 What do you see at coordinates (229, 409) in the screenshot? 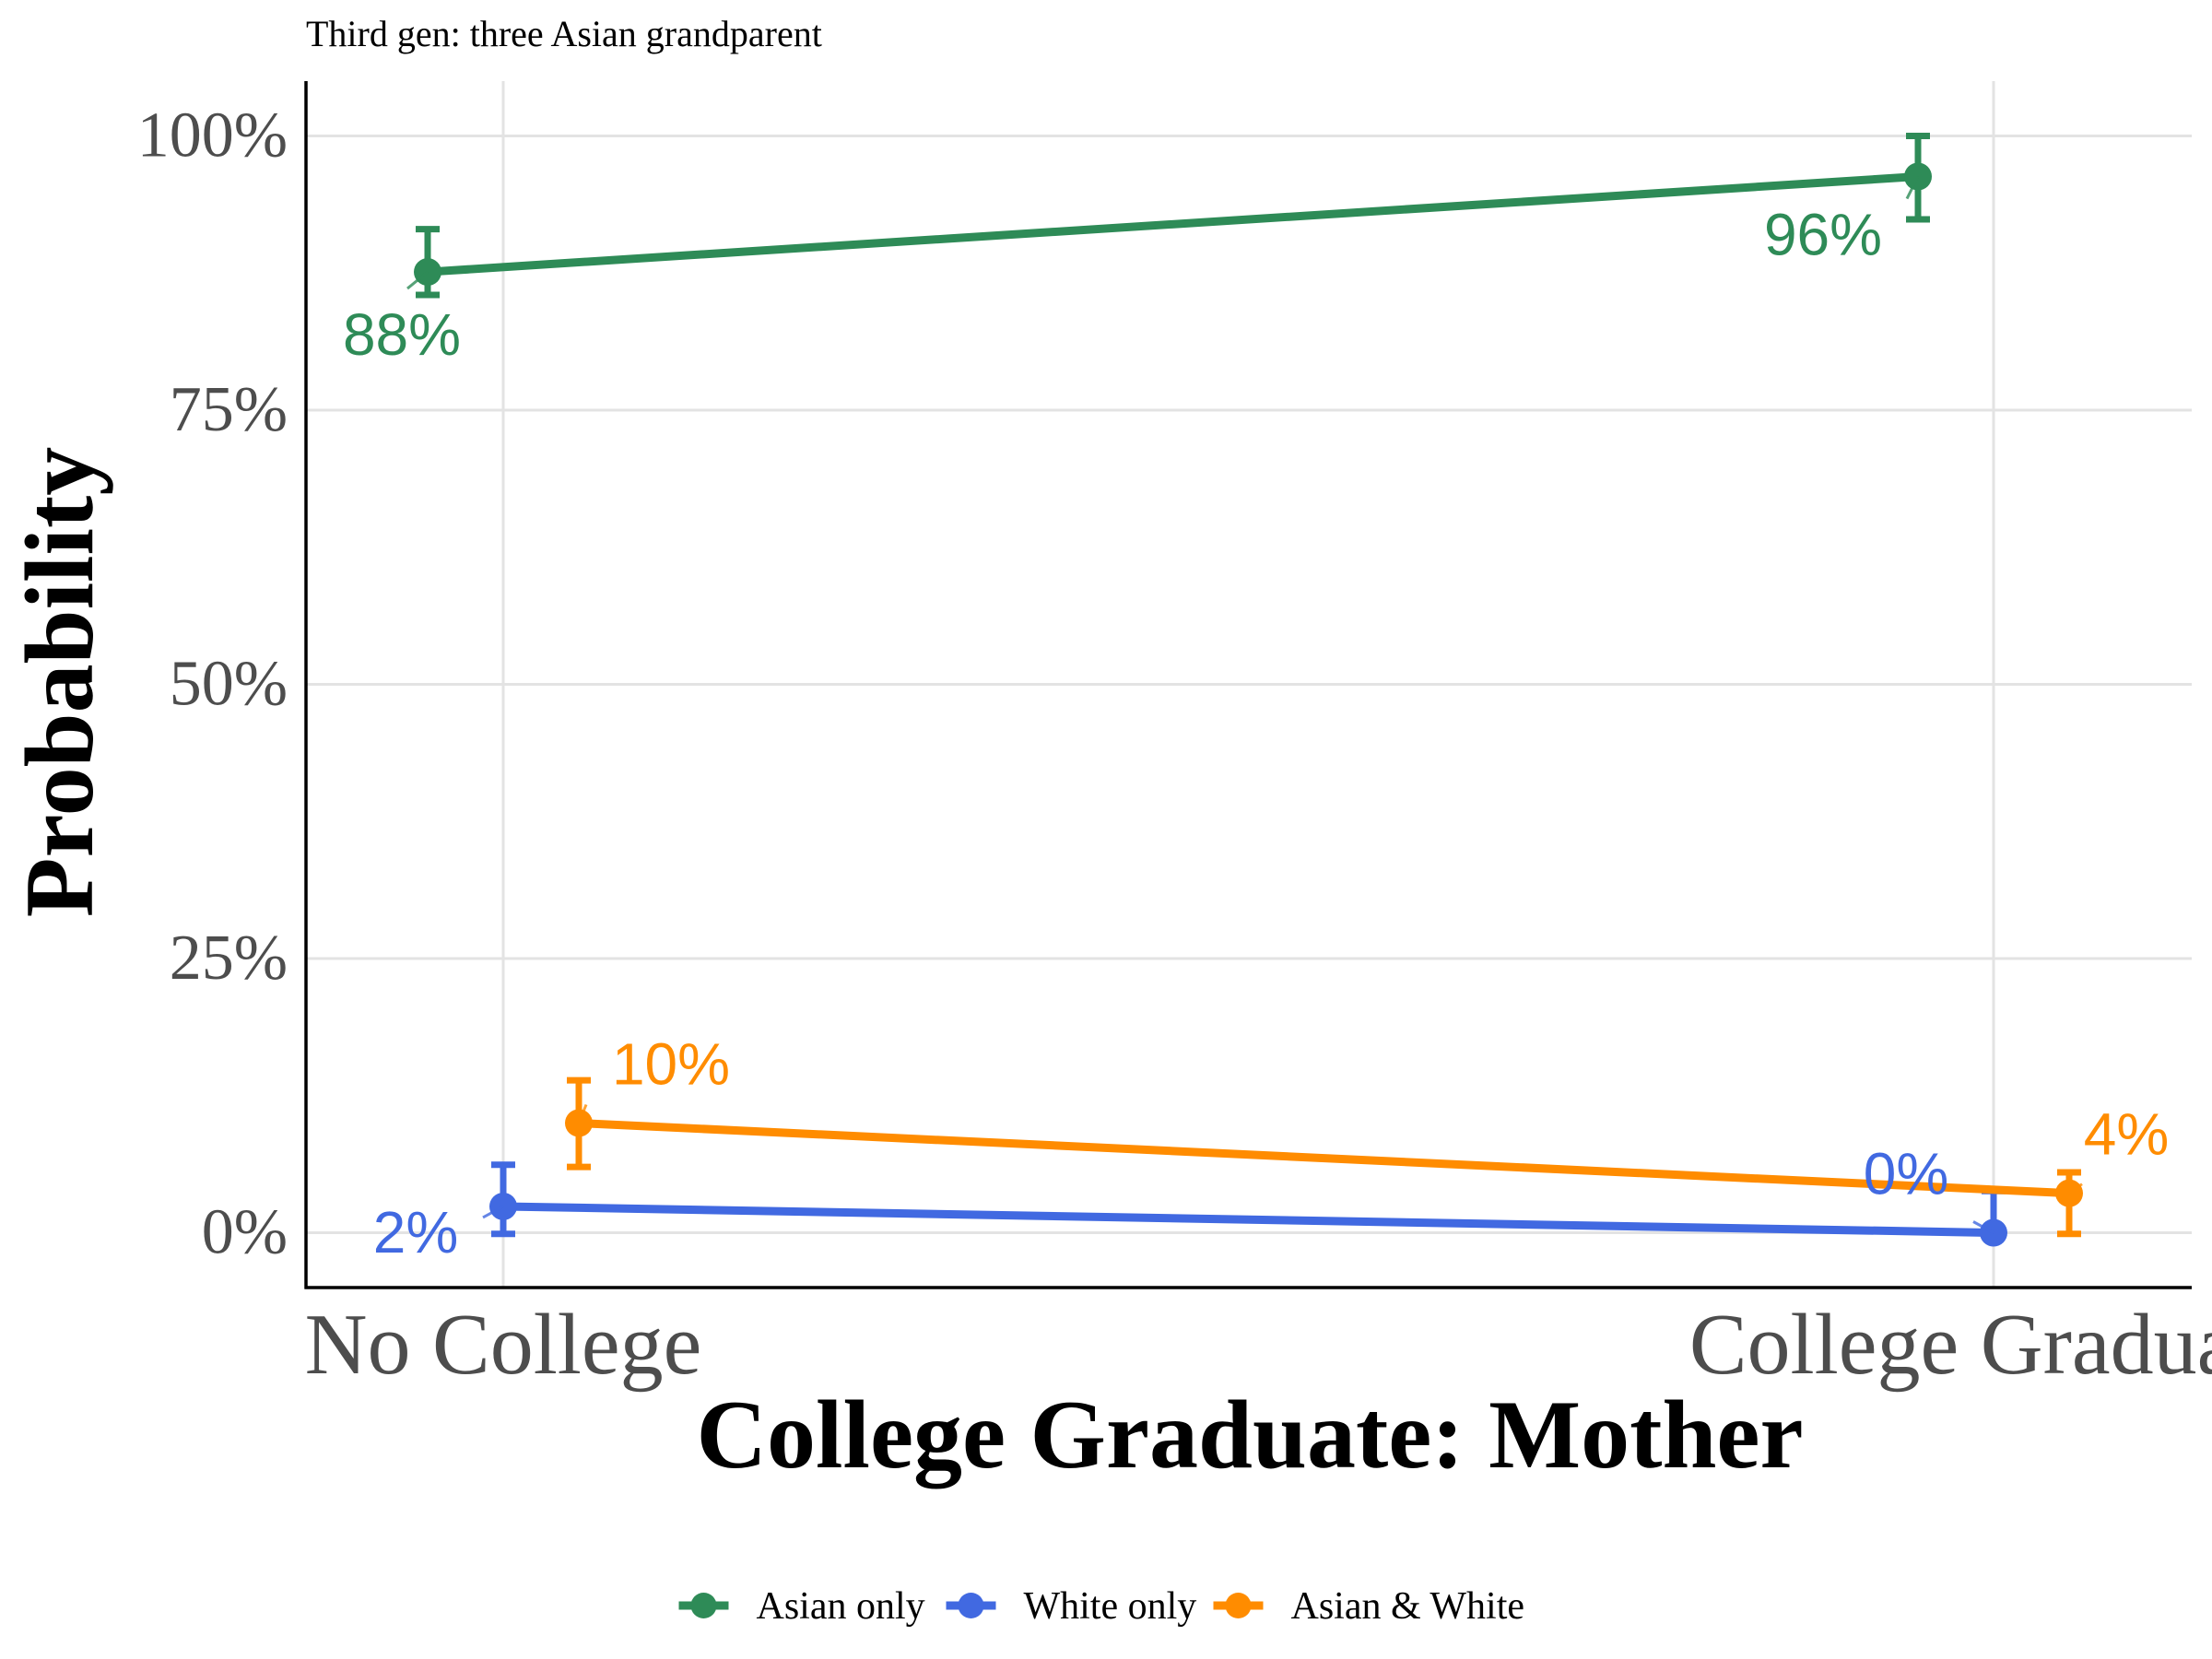
I see `y-tick-label: 75%` at bounding box center [229, 409].